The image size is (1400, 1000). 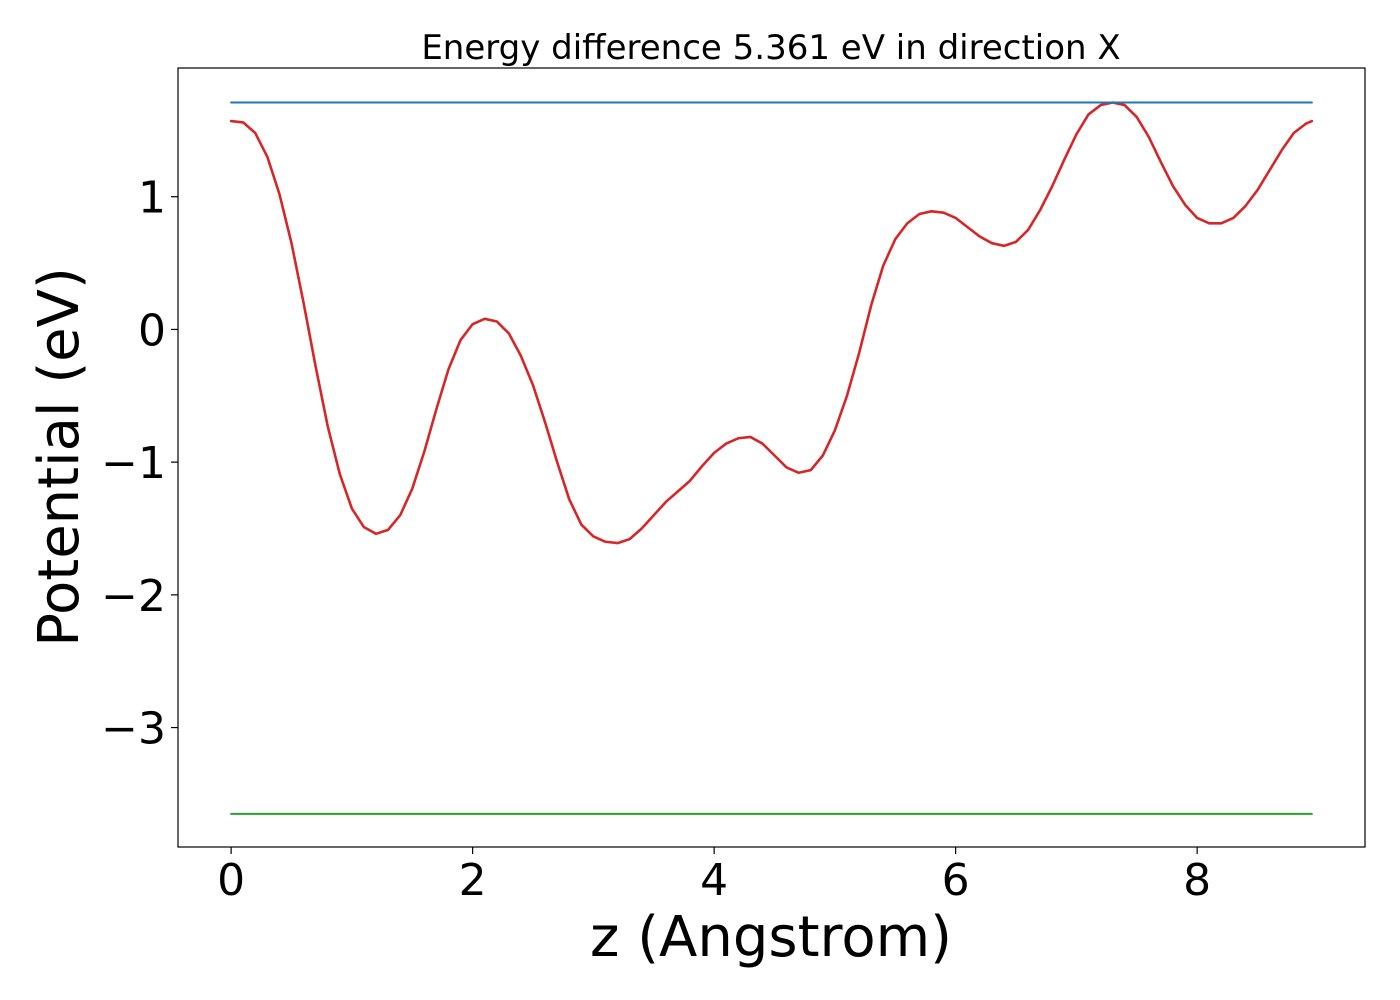 I want to click on y-axis-ticks: −3 −2 −1 0 1, so click(x=139, y=464).